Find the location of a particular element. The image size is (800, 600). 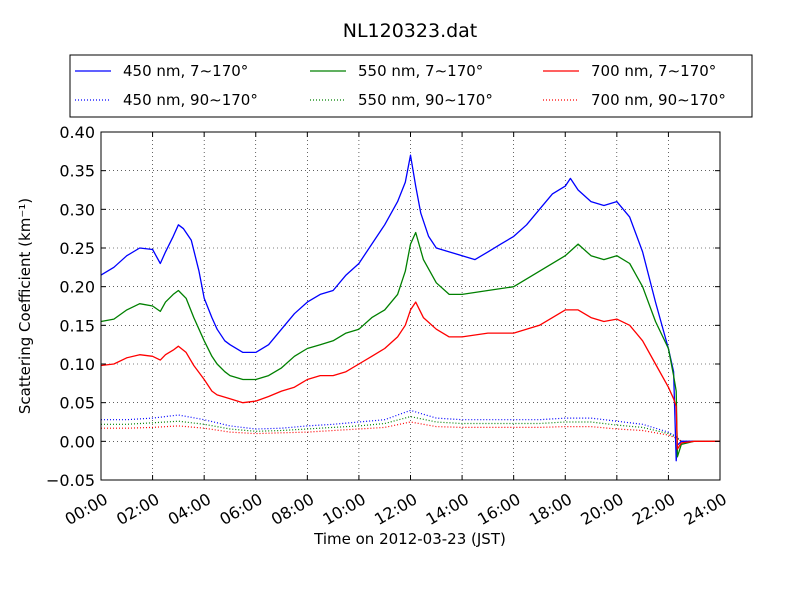

legend-label-4: 550 nm, 90∼170° is located at coordinates (425, 100).